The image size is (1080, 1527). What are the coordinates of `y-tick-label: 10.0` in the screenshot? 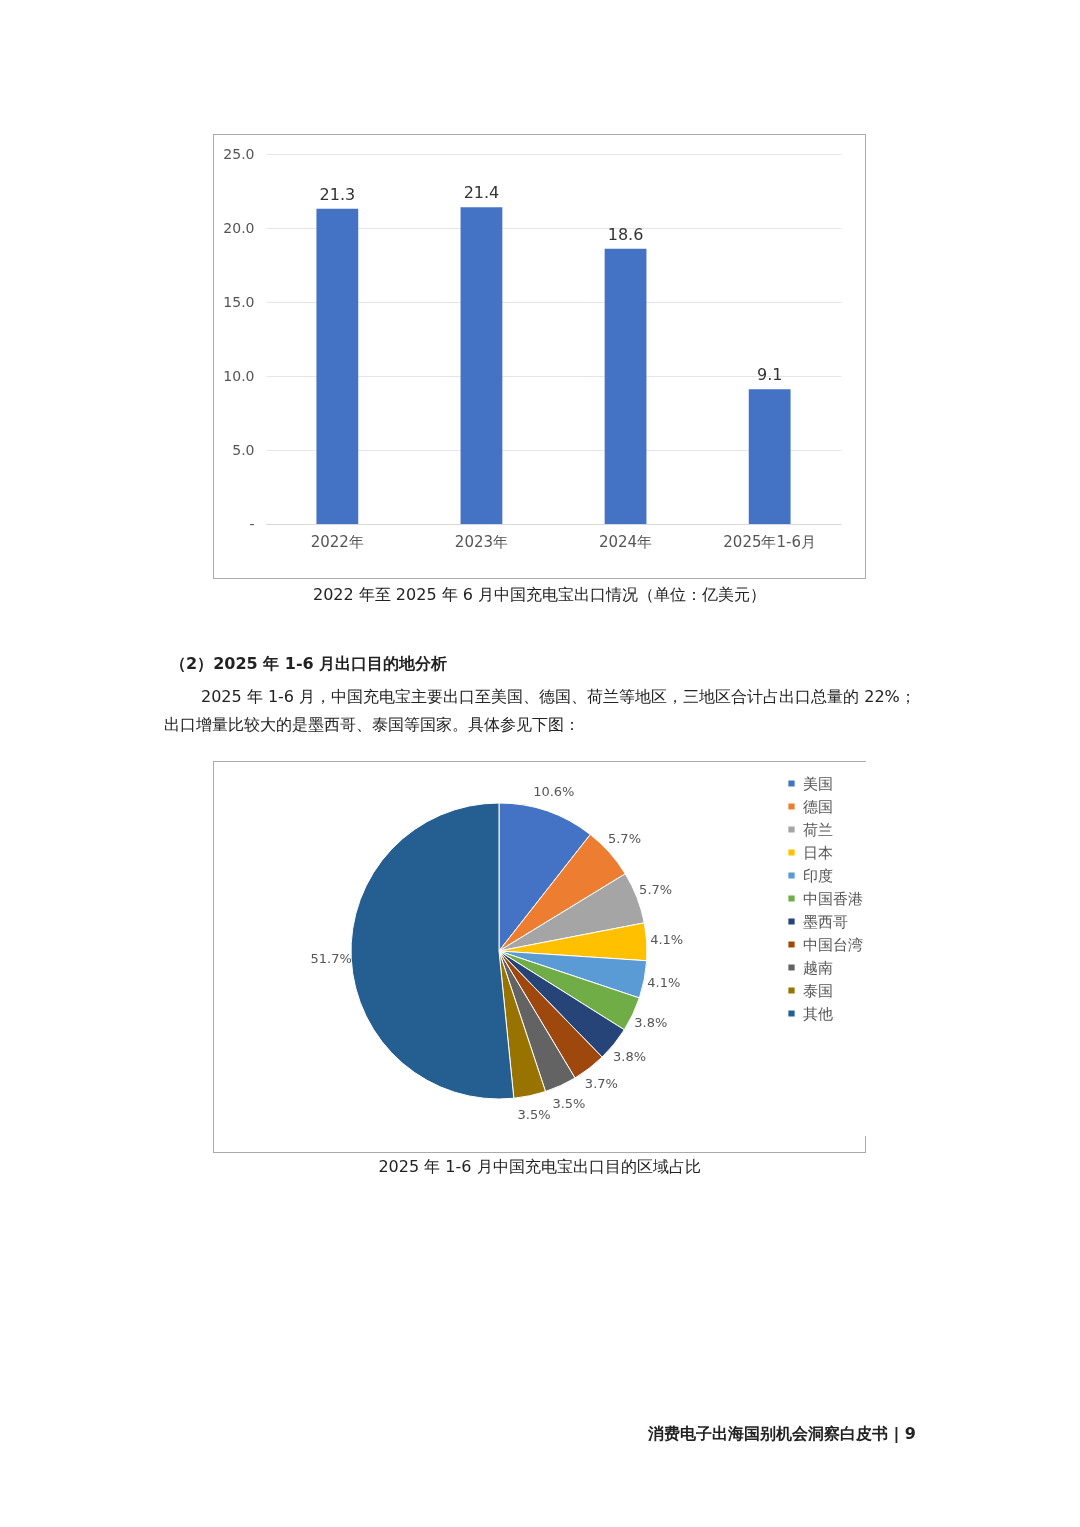 It's located at (239, 375).